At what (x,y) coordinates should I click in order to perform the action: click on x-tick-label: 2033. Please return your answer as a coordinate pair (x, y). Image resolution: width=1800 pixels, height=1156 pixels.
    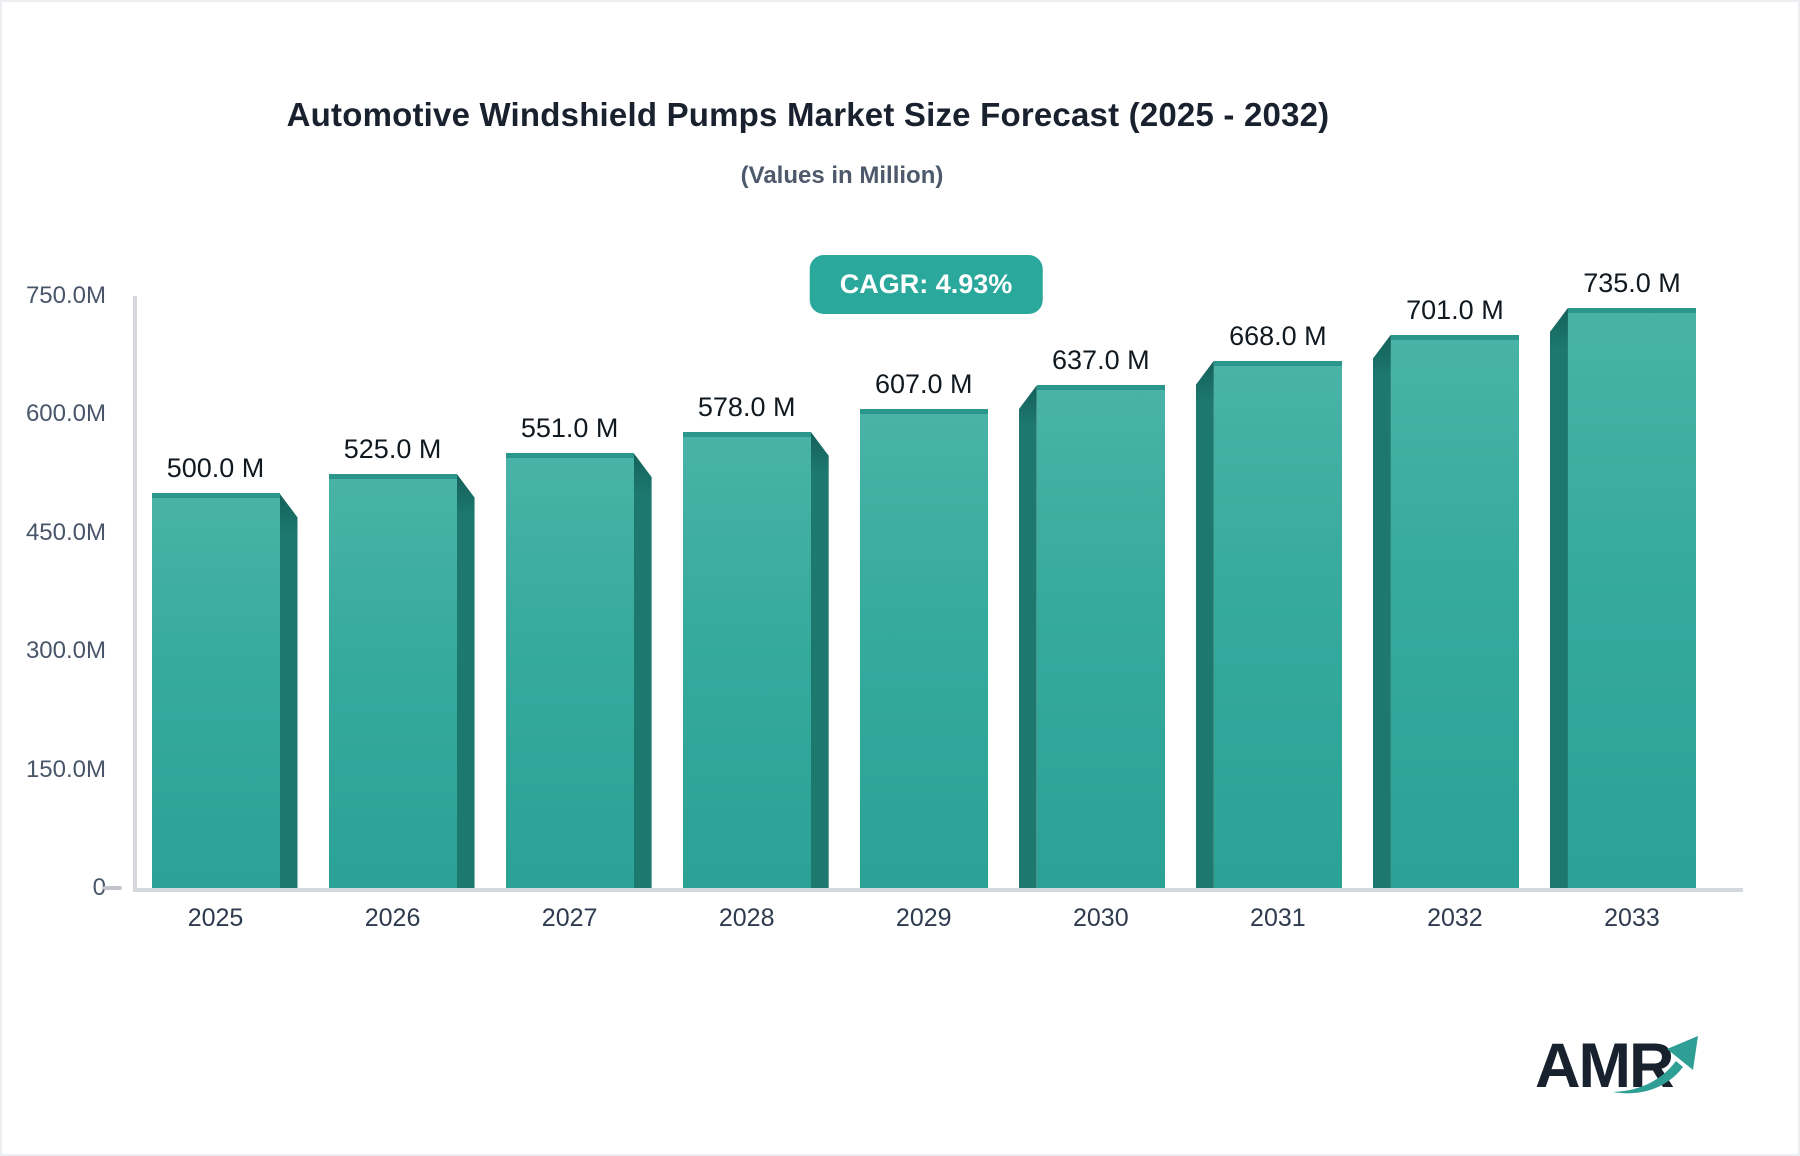
    Looking at the image, I should click on (1632, 918).